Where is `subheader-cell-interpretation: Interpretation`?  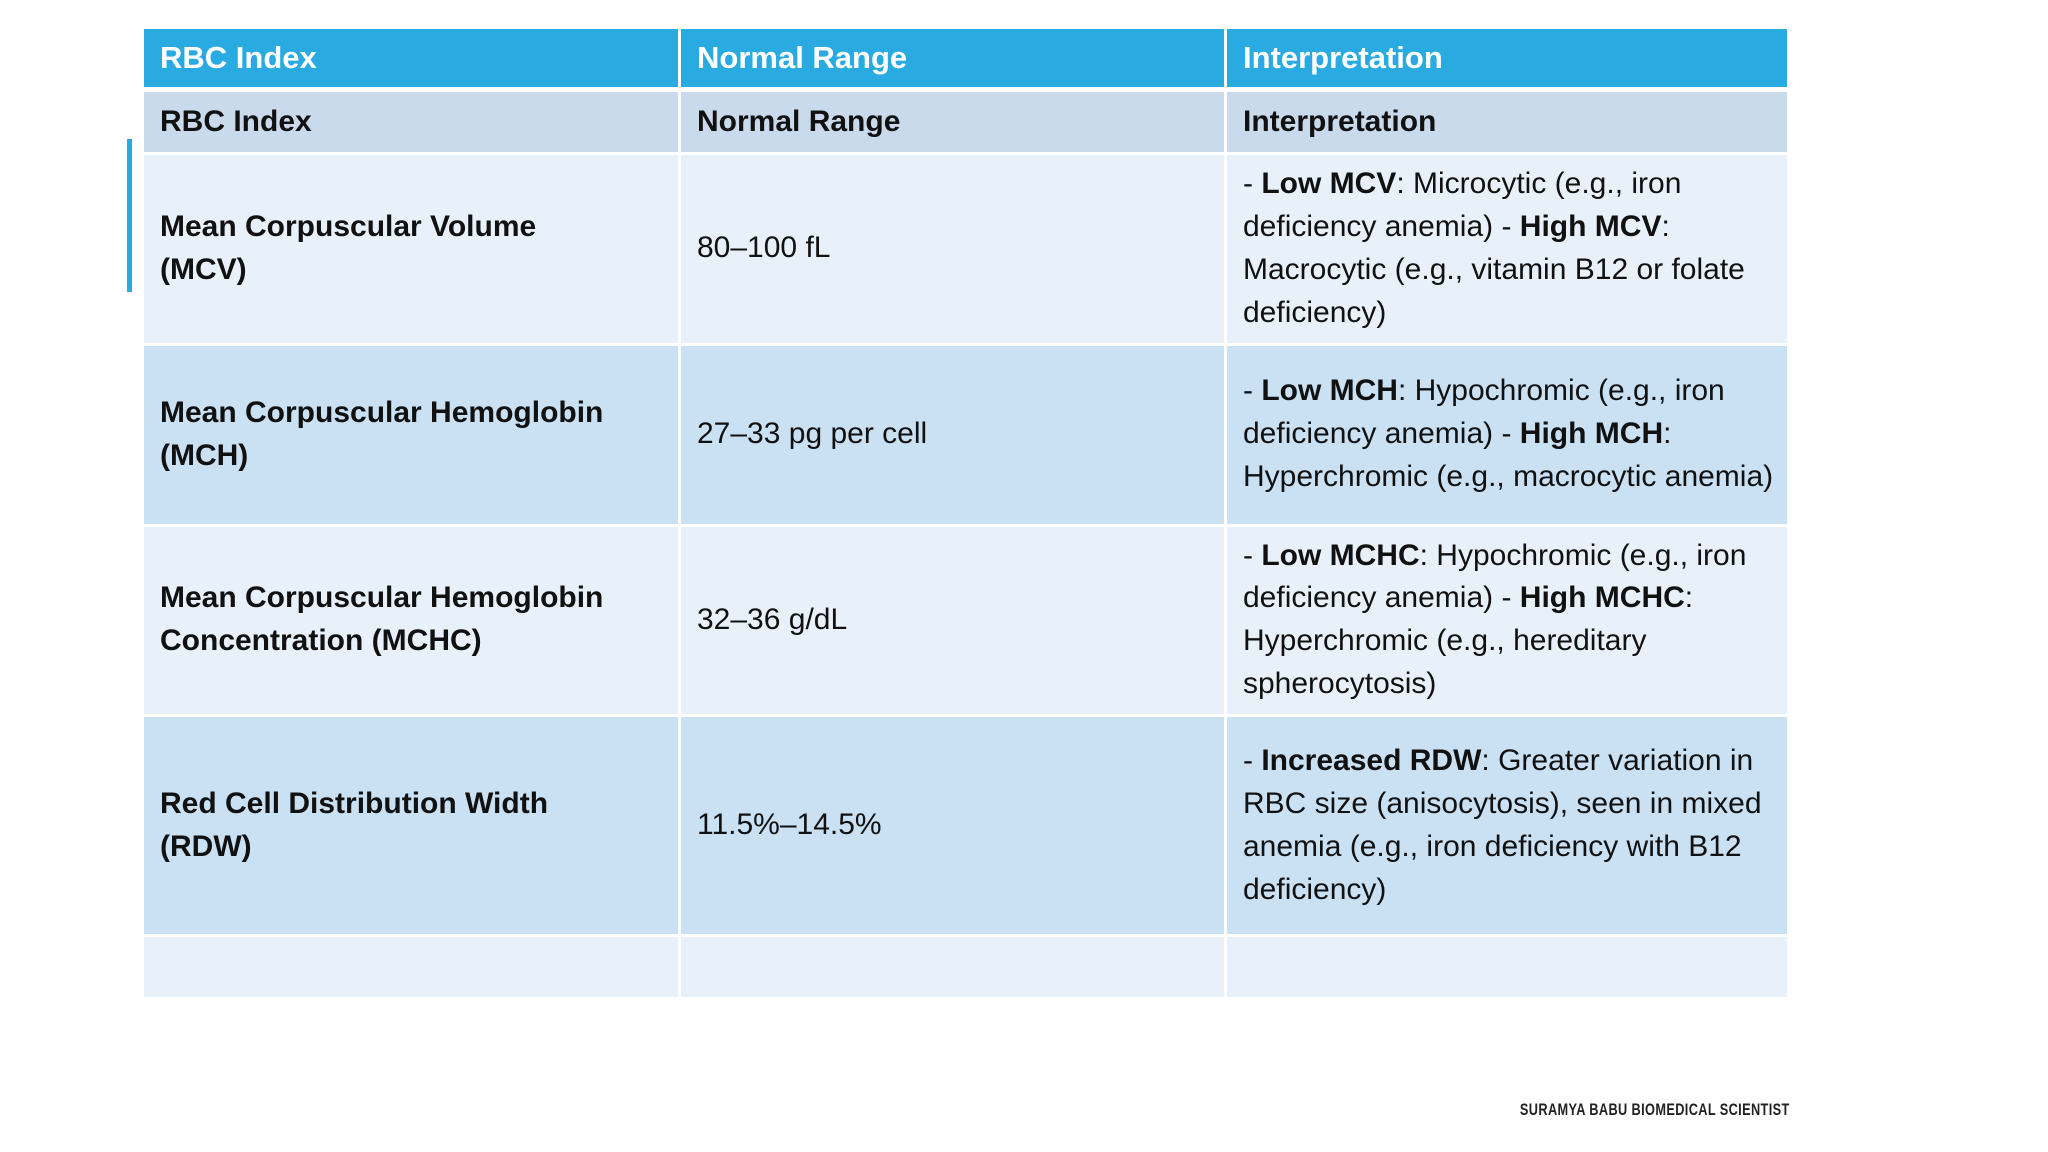 subheader-cell-interpretation: Interpretation is located at coordinates (1507, 122).